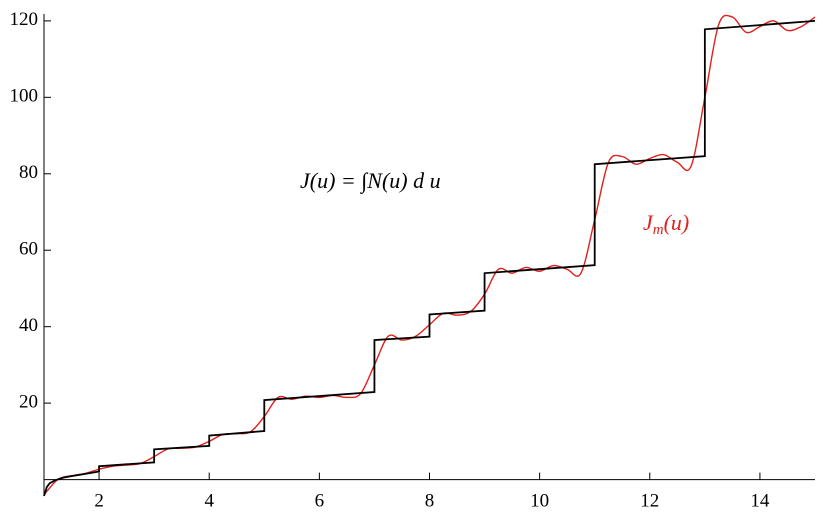  Describe the element at coordinates (539, 500) in the screenshot. I see `x-tick-label: 10` at that location.